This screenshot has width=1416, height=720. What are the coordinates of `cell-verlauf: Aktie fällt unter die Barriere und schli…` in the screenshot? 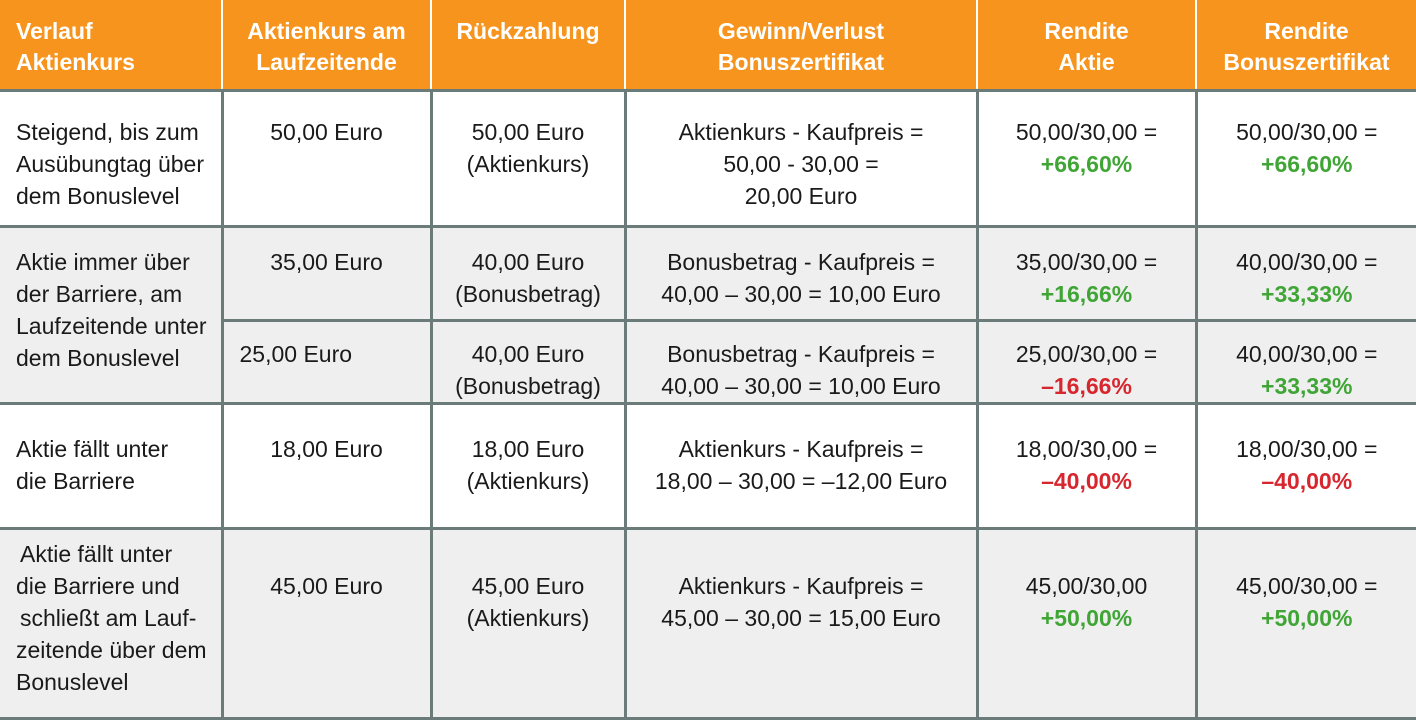 It's located at (112, 623).